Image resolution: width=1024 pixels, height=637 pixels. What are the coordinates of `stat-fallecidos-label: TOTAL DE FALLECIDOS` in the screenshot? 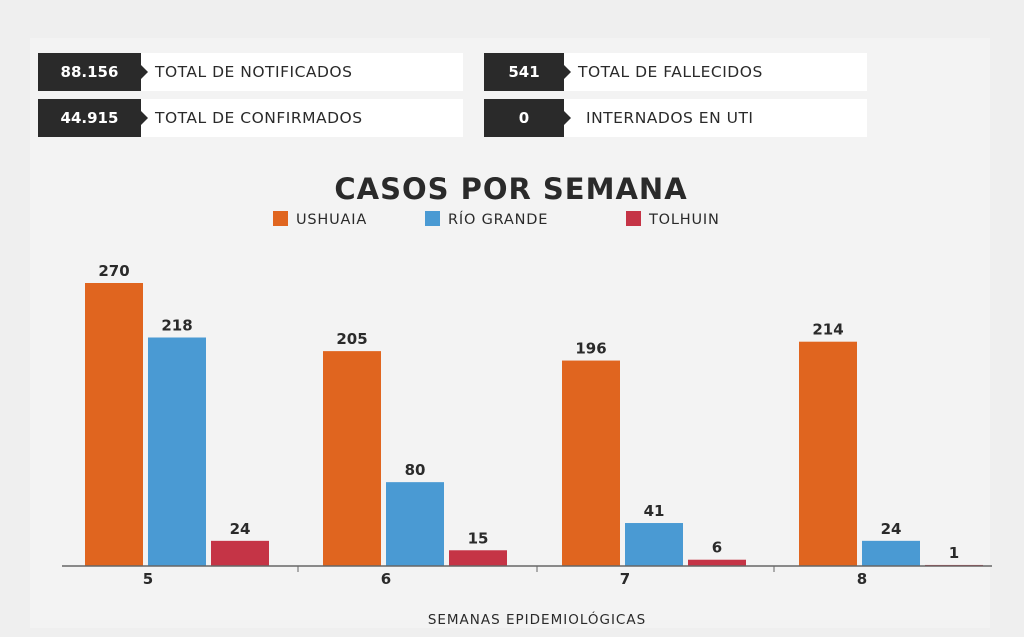 It's located at (670, 72).